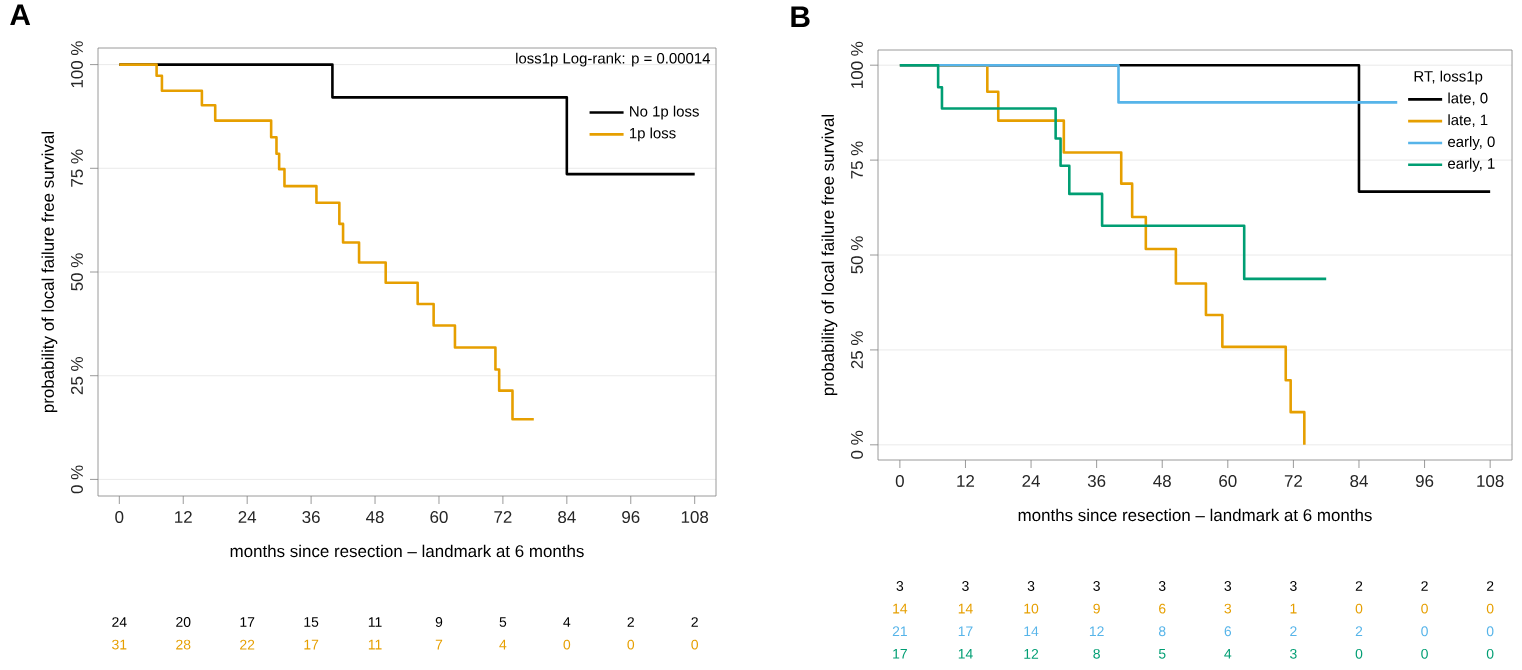  Describe the element at coordinates (800, 16) in the screenshot. I see `chart-title: B` at that location.